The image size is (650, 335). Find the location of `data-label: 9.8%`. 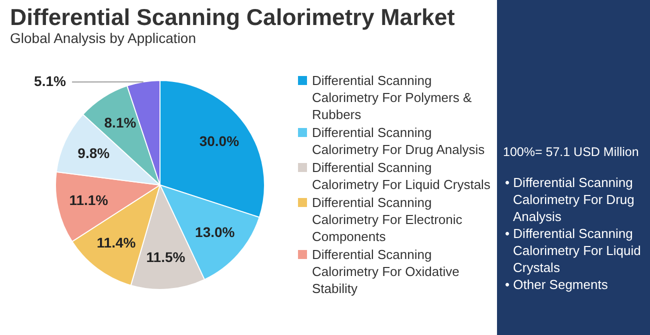

data-label: 9.8% is located at coordinates (94, 153).